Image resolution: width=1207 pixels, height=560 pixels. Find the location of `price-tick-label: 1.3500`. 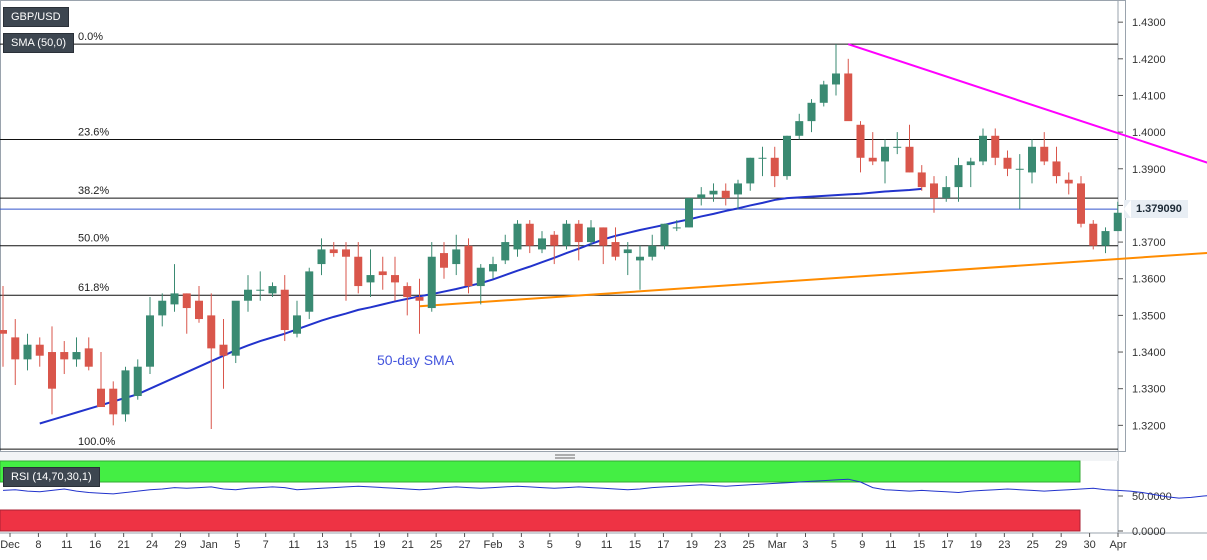

price-tick-label: 1.3500 is located at coordinates (1149, 316).